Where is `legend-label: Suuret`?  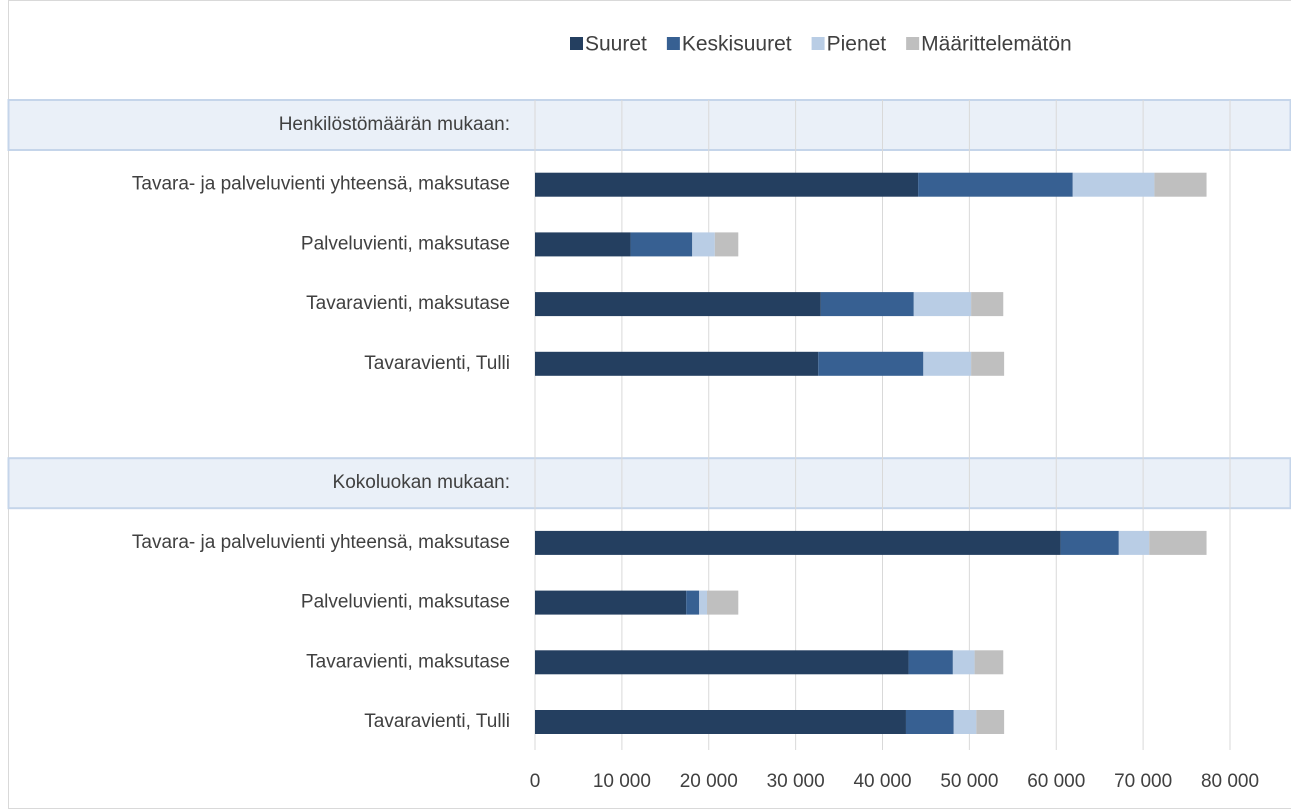 legend-label: Suuret is located at coordinates (616, 44).